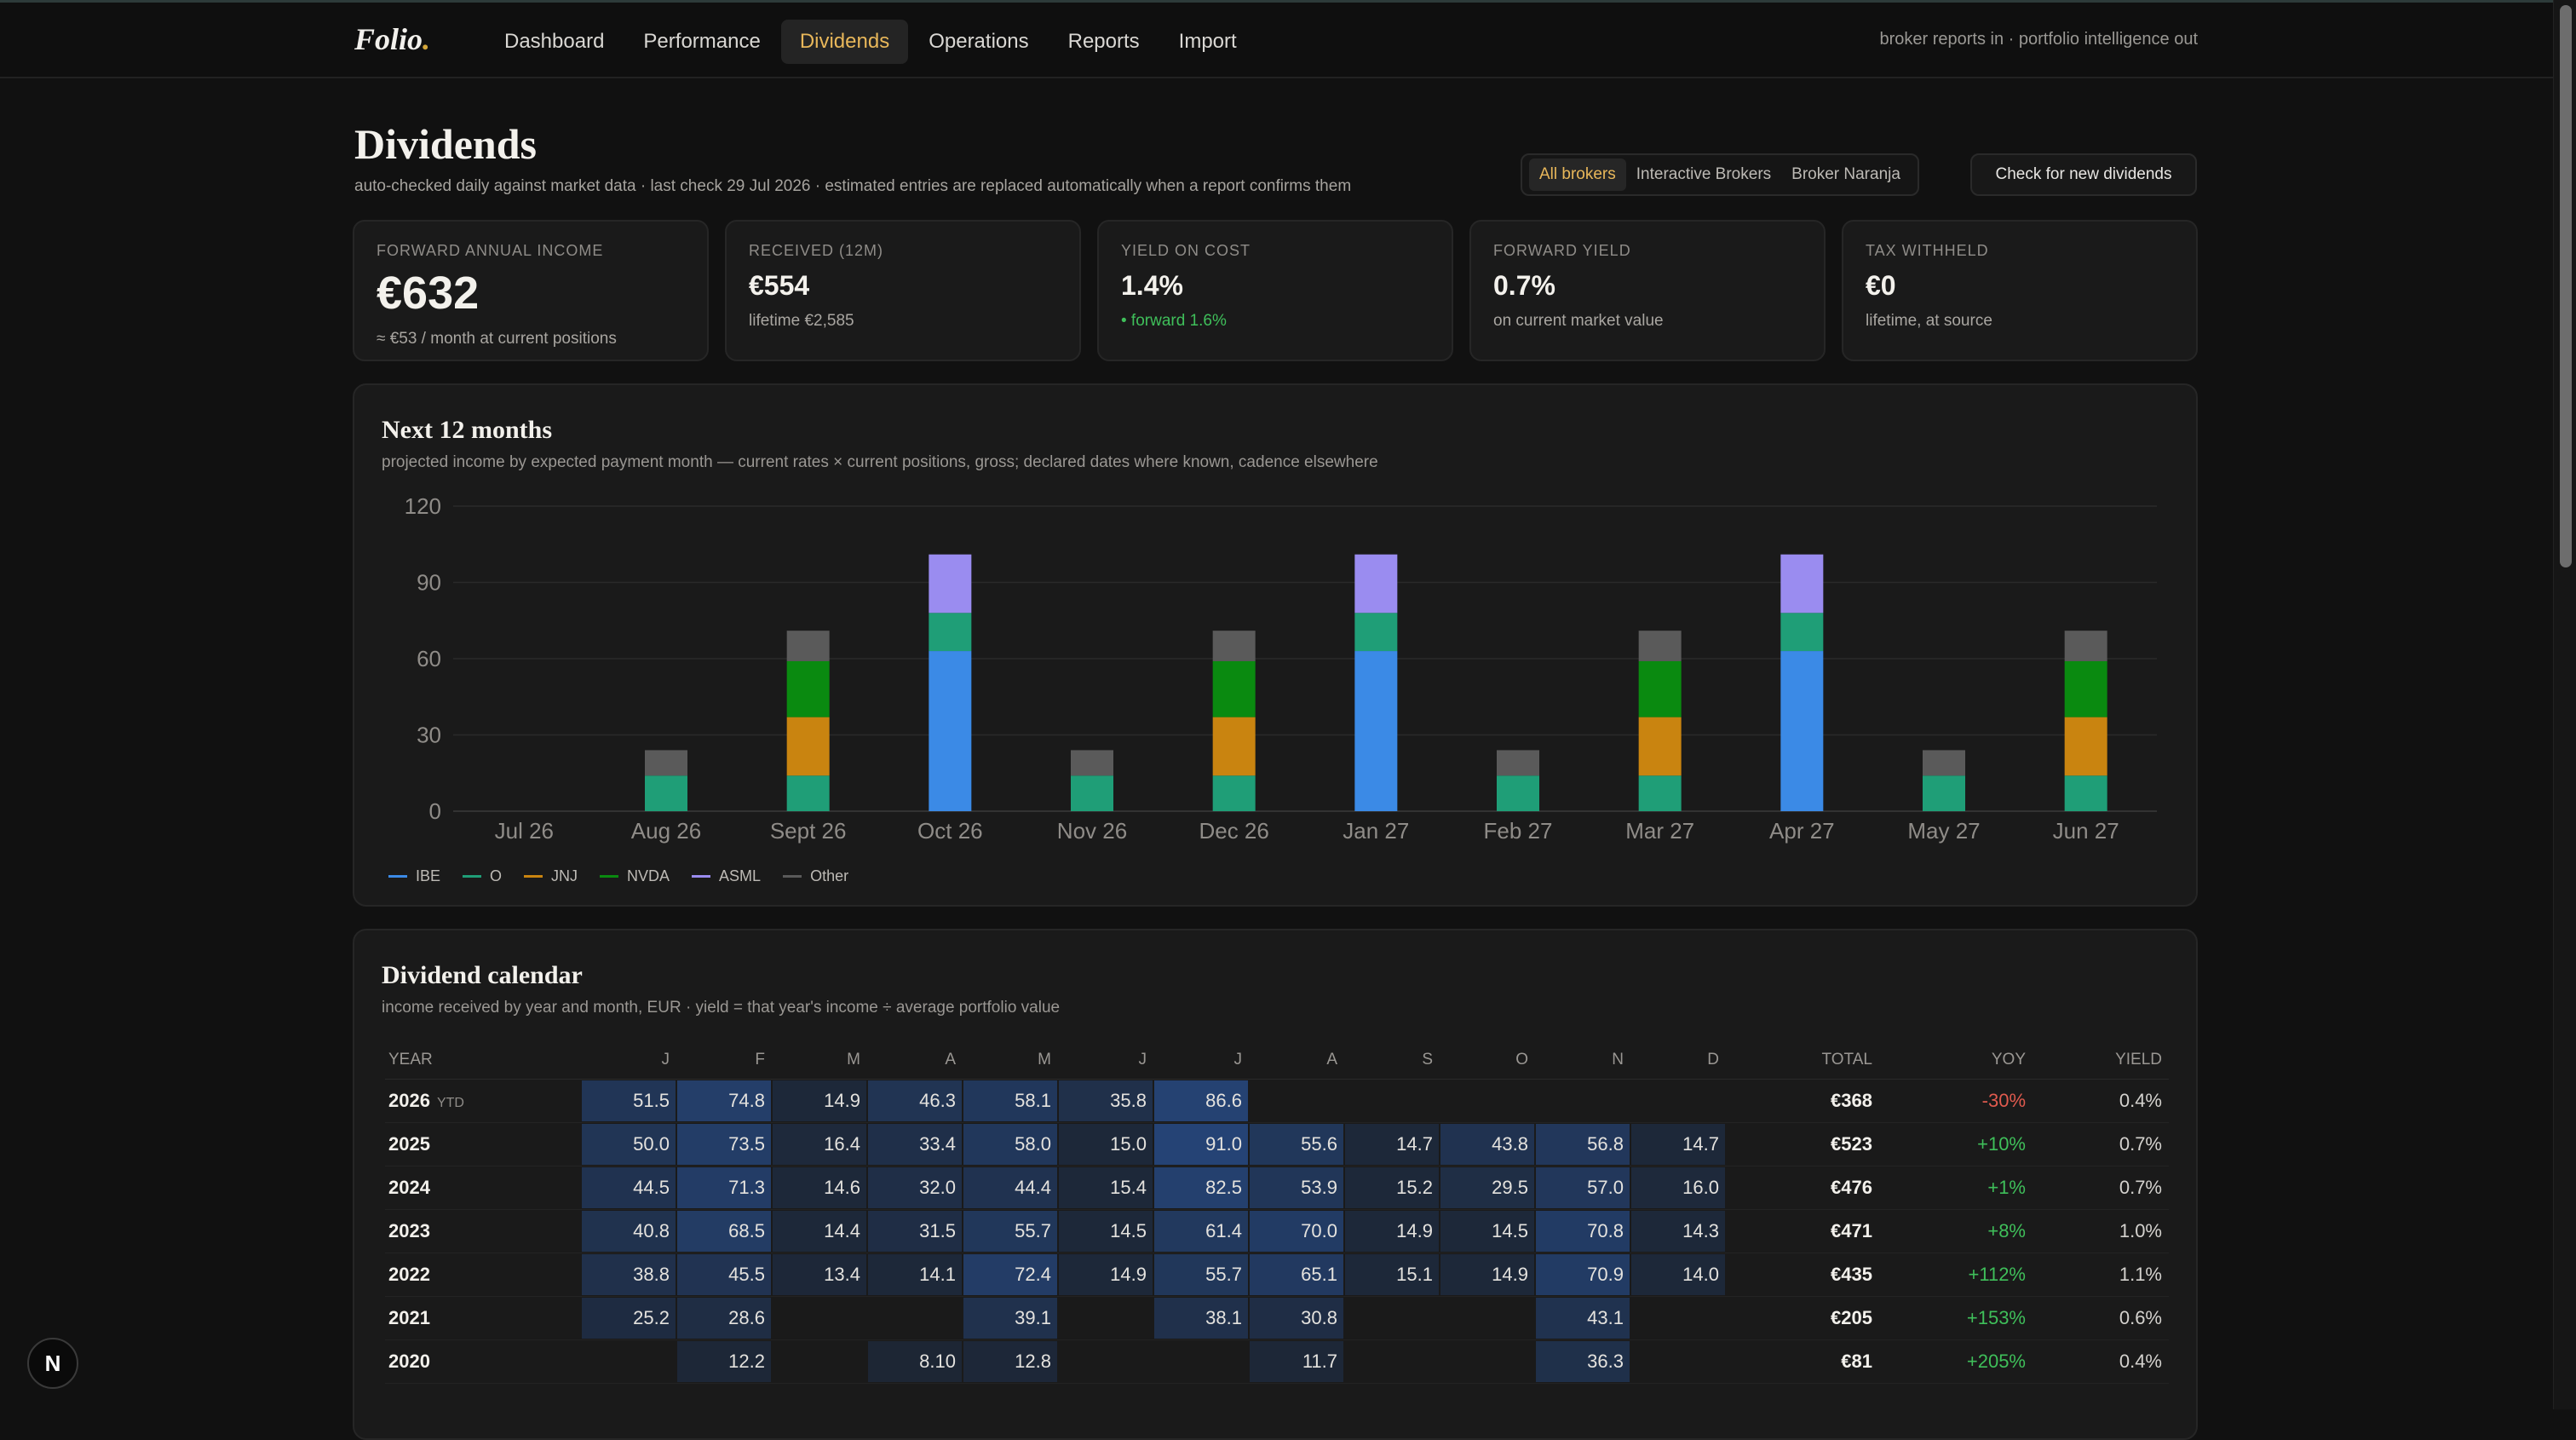 The height and width of the screenshot is (1440, 2576). What do you see at coordinates (53, 1363) in the screenshot?
I see `dev-tools-badge: N` at bounding box center [53, 1363].